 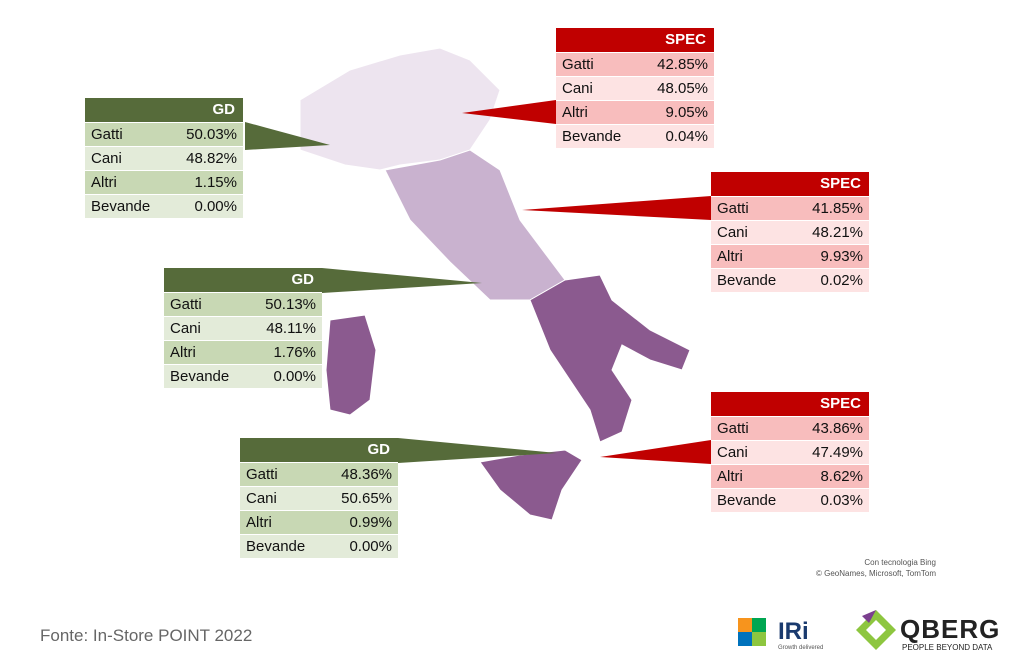 What do you see at coordinates (686, 136) in the screenshot?
I see `row-value: 0.04%` at bounding box center [686, 136].